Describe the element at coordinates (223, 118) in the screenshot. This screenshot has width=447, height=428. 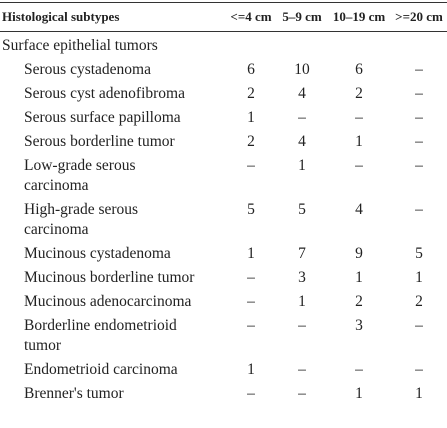
I see `table-row: Serous surface papilloma 1 – – –` at that location.